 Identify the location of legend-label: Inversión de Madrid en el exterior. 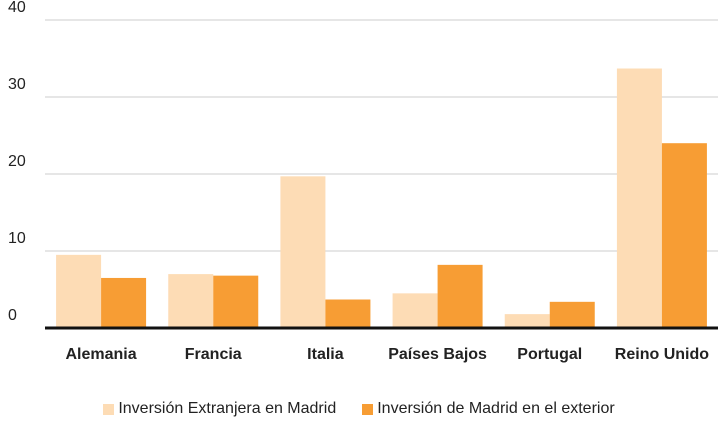
(496, 408).